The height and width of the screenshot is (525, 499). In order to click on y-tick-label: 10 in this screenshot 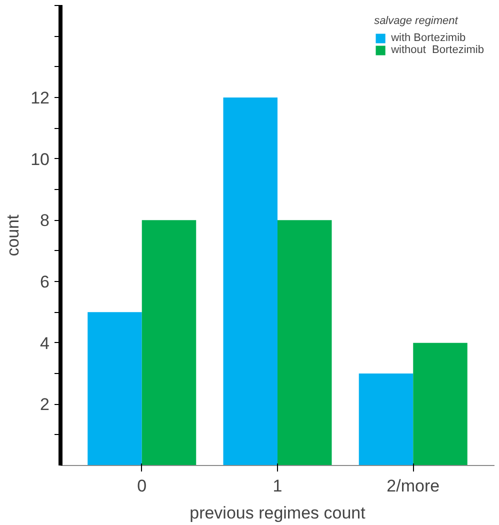, I will do `click(40, 159)`.